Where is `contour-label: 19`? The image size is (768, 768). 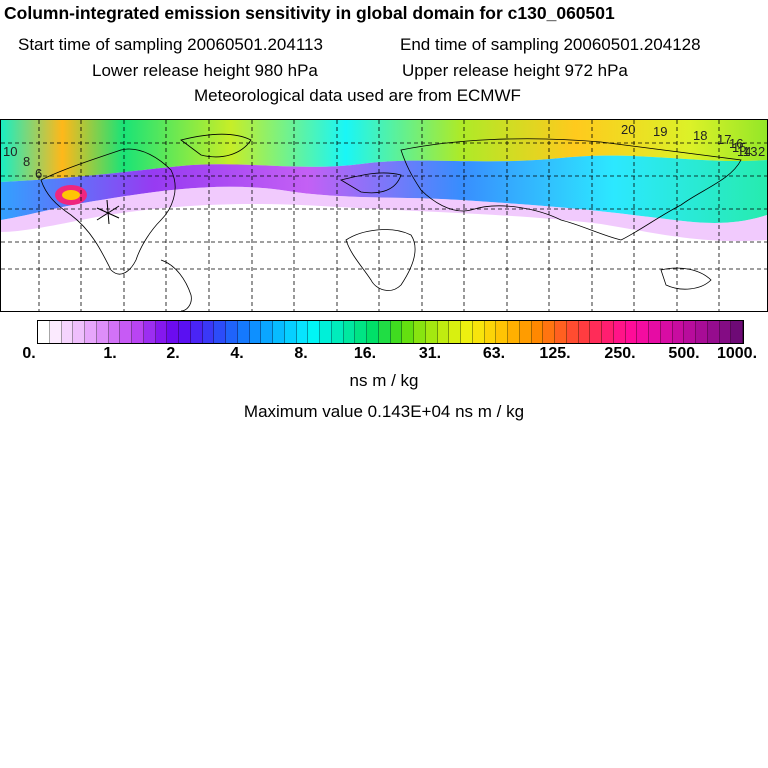 contour-label: 19 is located at coordinates (660, 131).